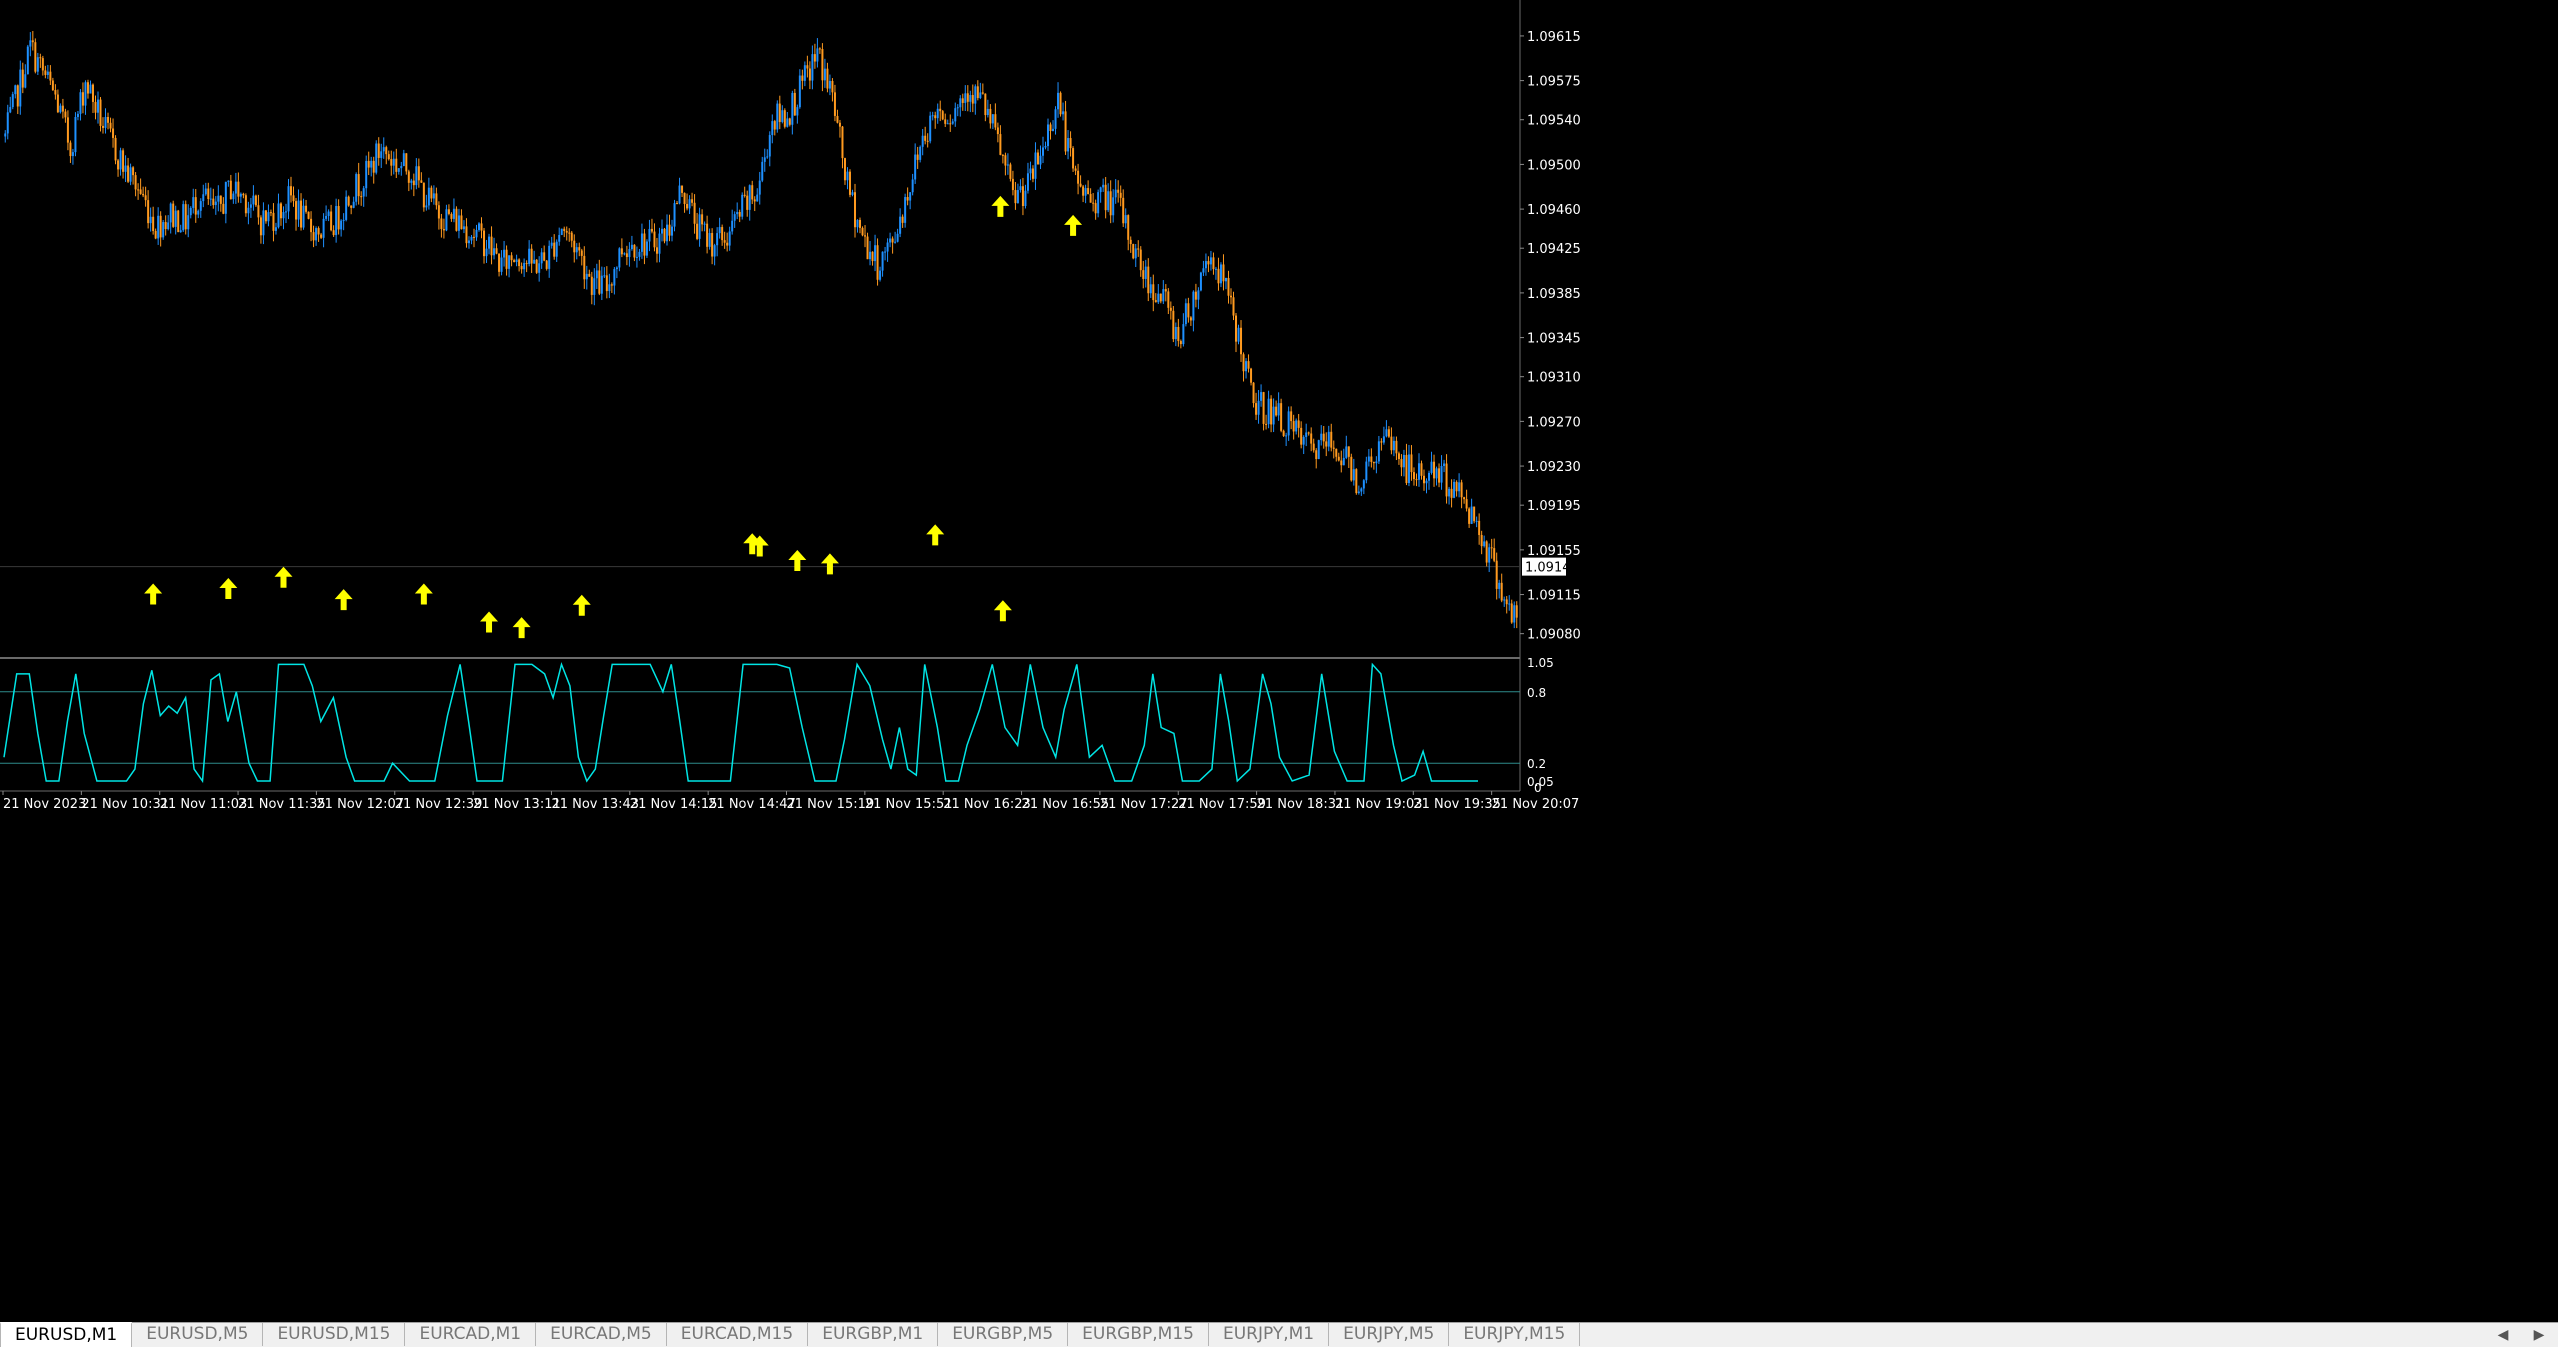 This screenshot has width=2558, height=1347. What do you see at coordinates (198, 1334) in the screenshot?
I see `tab-eurusd-m5: EURUSD,M5` at bounding box center [198, 1334].